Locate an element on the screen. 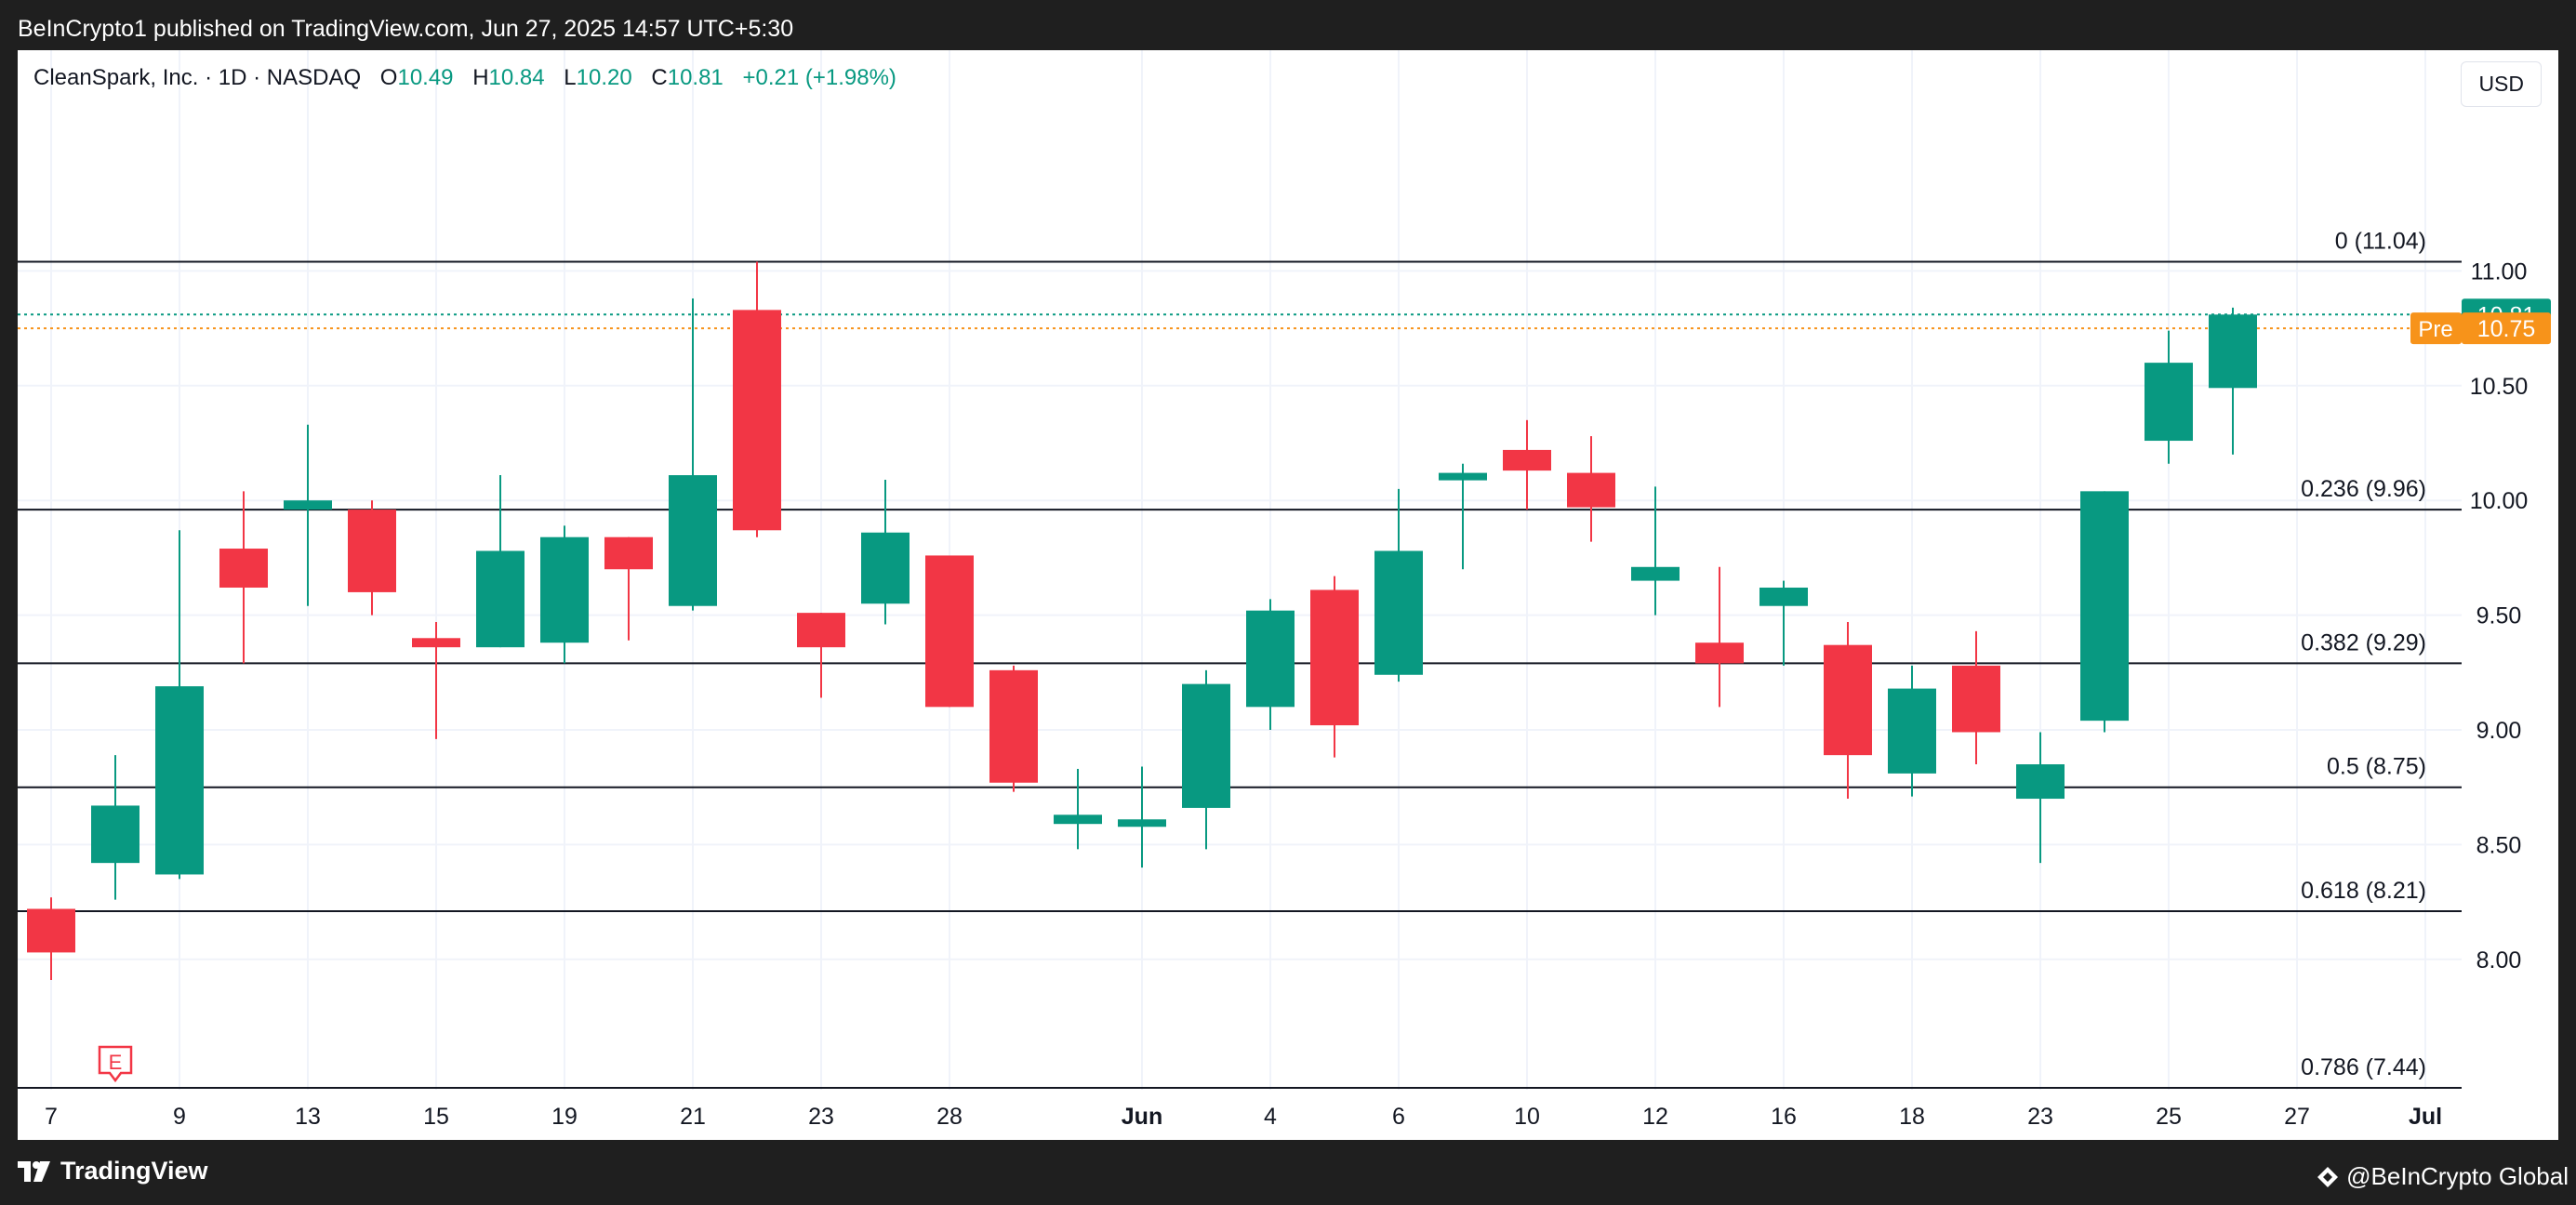  beincrypto-icon is located at coordinates (2328, 1176).